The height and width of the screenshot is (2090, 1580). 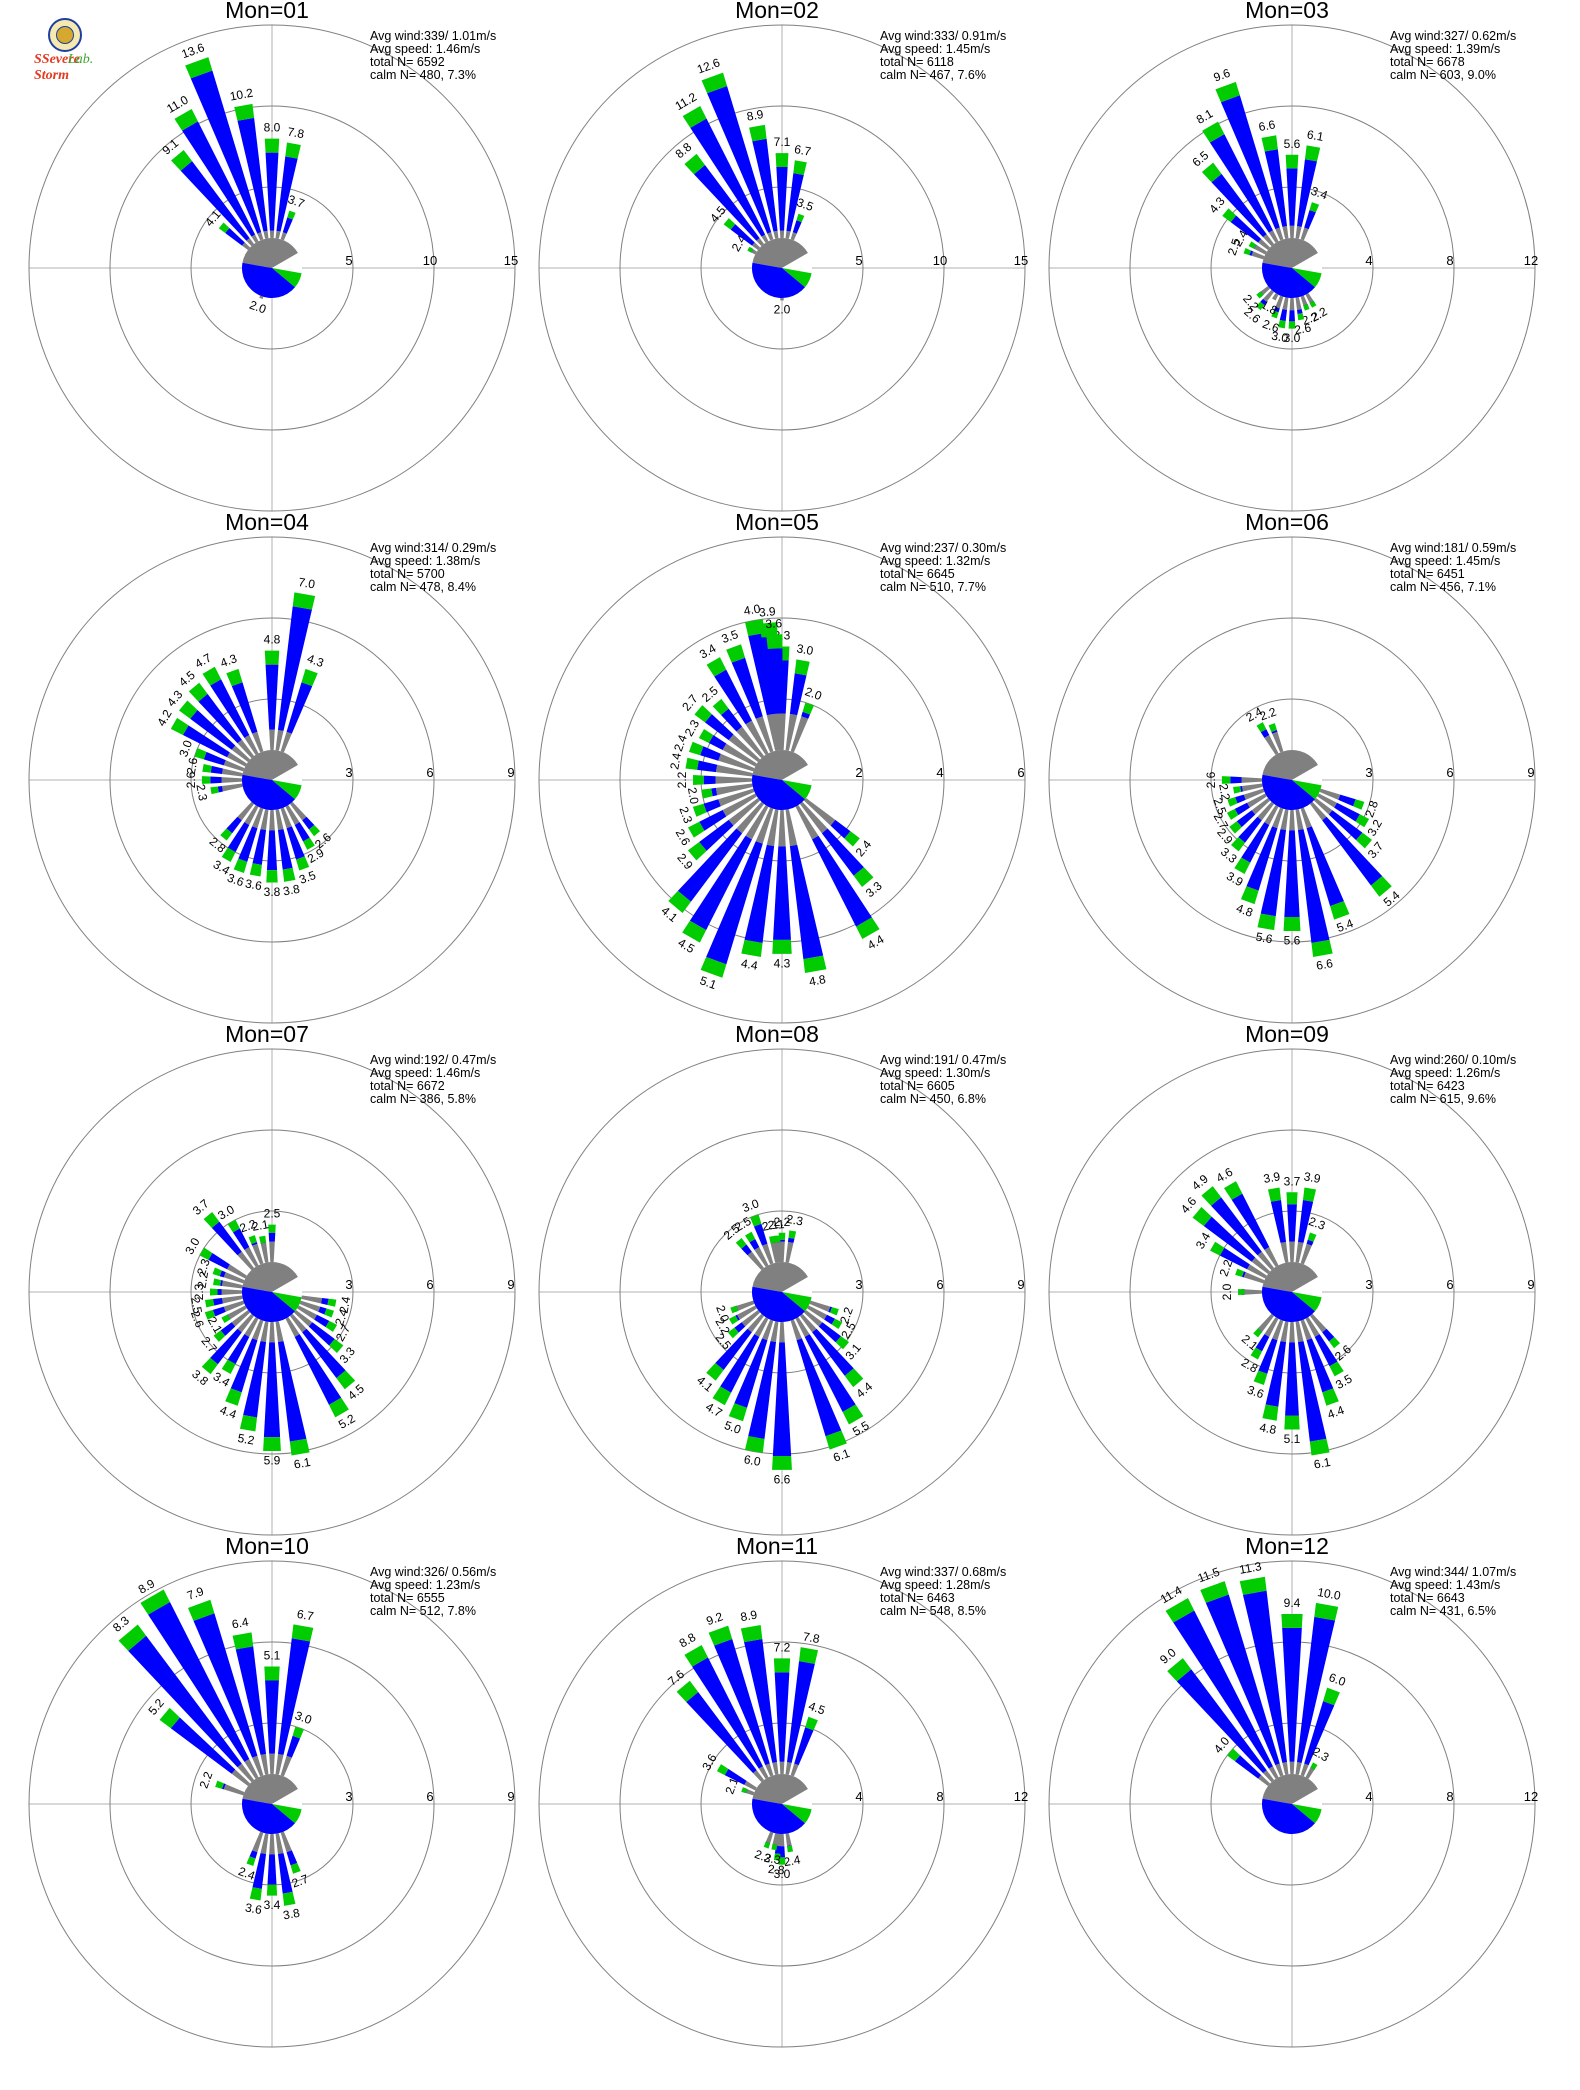 I want to click on bar-label-330: 3.4, so click(x=708, y=651).